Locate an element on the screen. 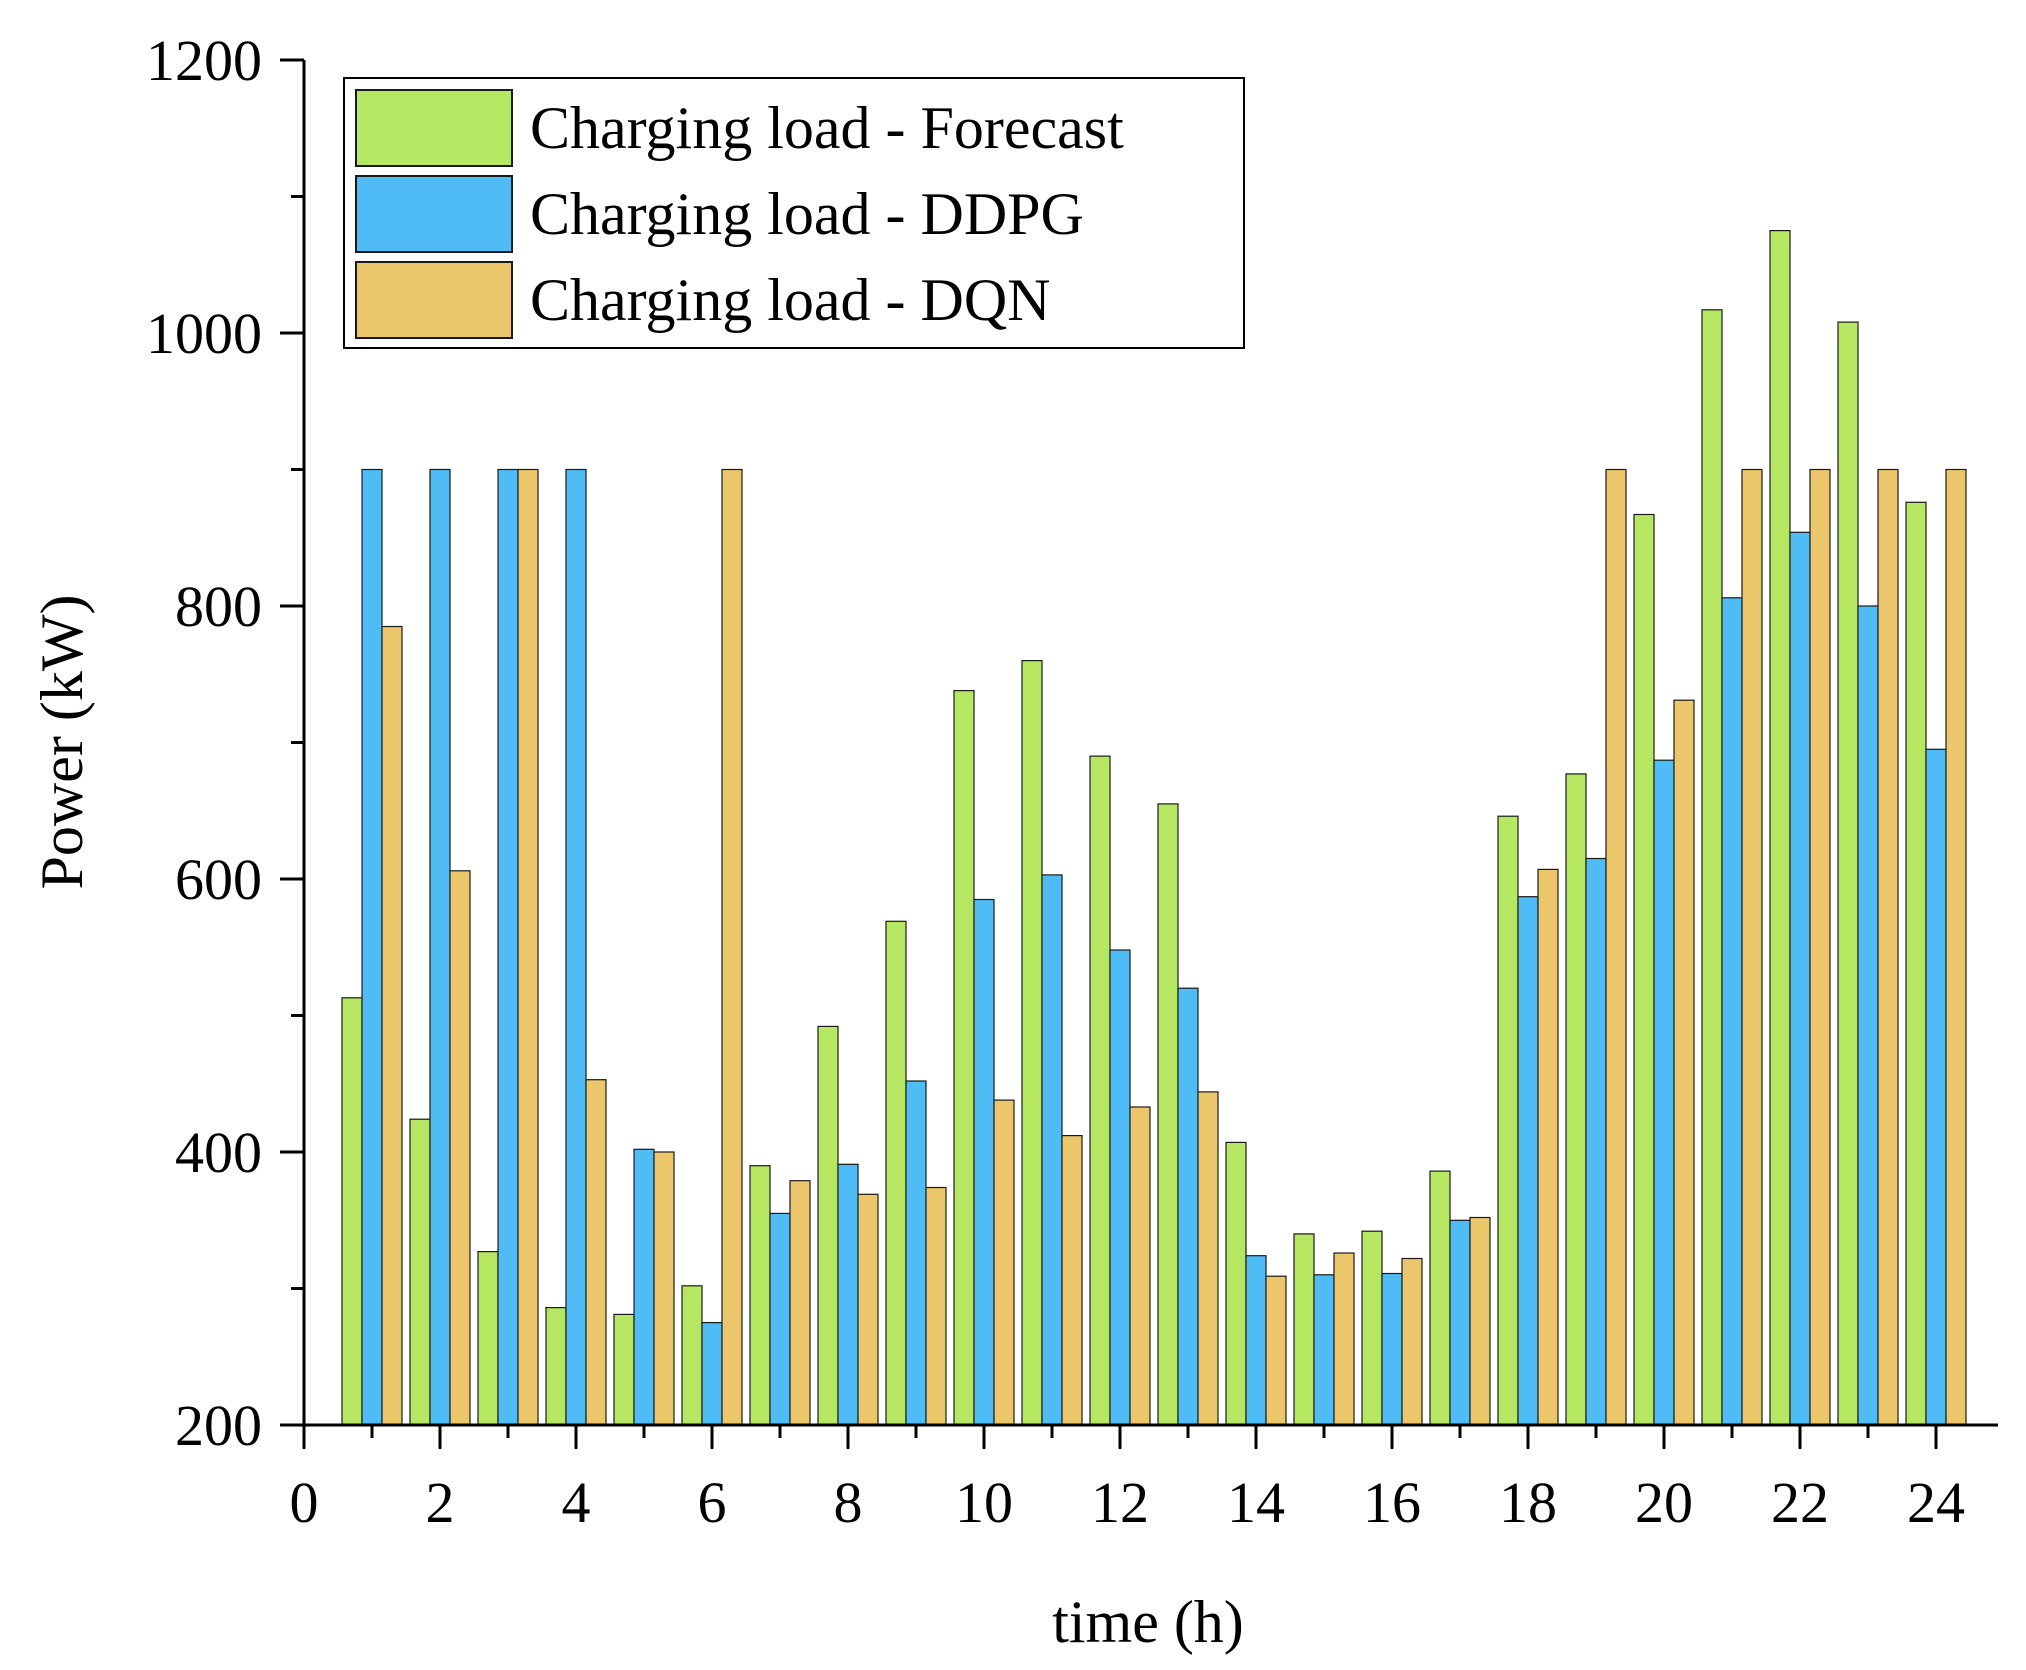 The height and width of the screenshot is (1670, 2026). x-tick-label: 2 is located at coordinates (440, 1502).